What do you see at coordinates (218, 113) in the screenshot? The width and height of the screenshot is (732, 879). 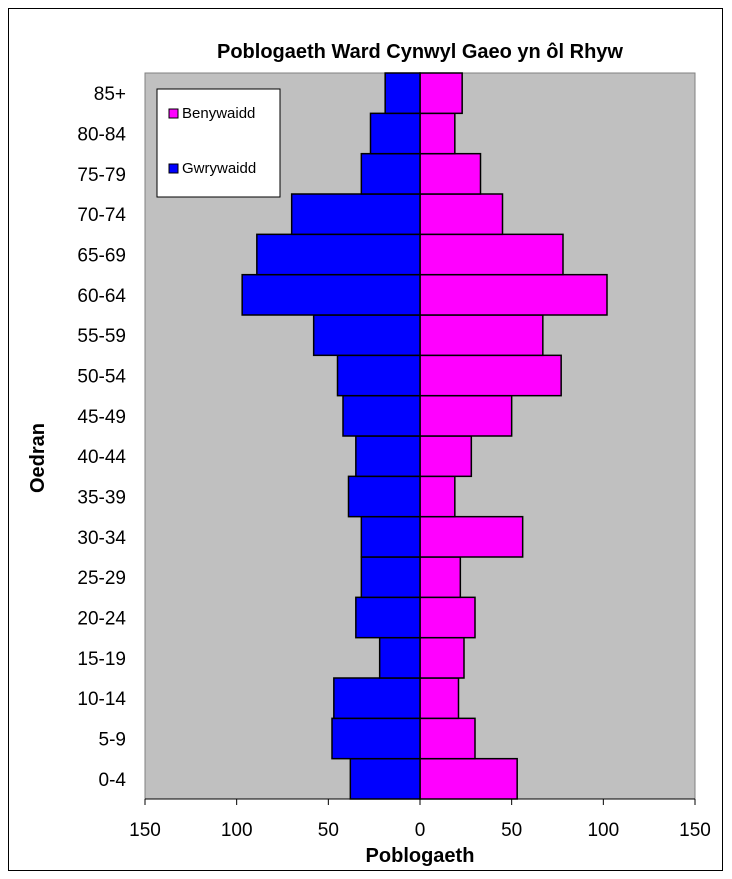 I see `legend-label-benywaidd: Benywaidd` at bounding box center [218, 113].